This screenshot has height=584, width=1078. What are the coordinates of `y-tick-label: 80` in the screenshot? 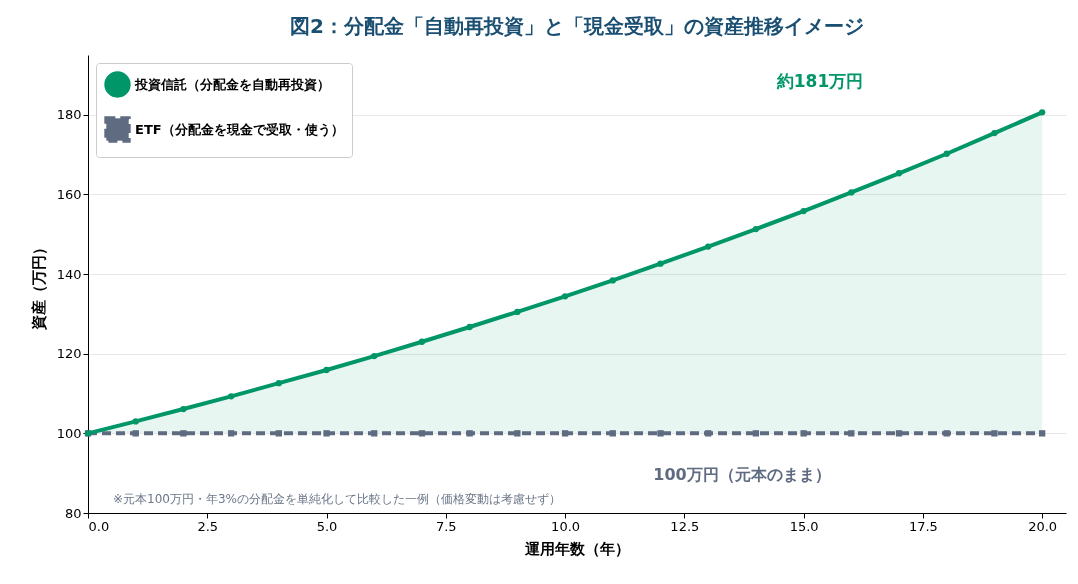 It's located at (73, 513).